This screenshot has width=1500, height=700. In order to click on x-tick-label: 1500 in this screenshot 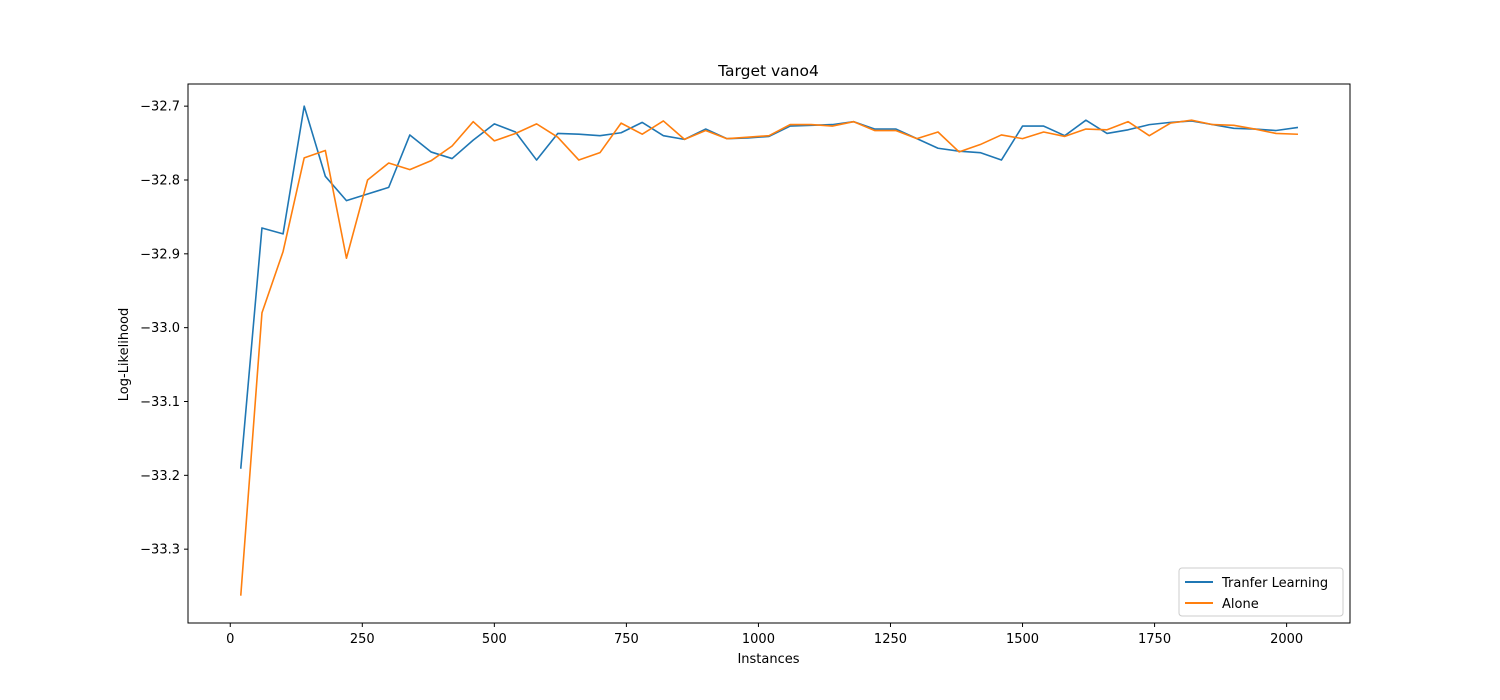, I will do `click(1022, 639)`.